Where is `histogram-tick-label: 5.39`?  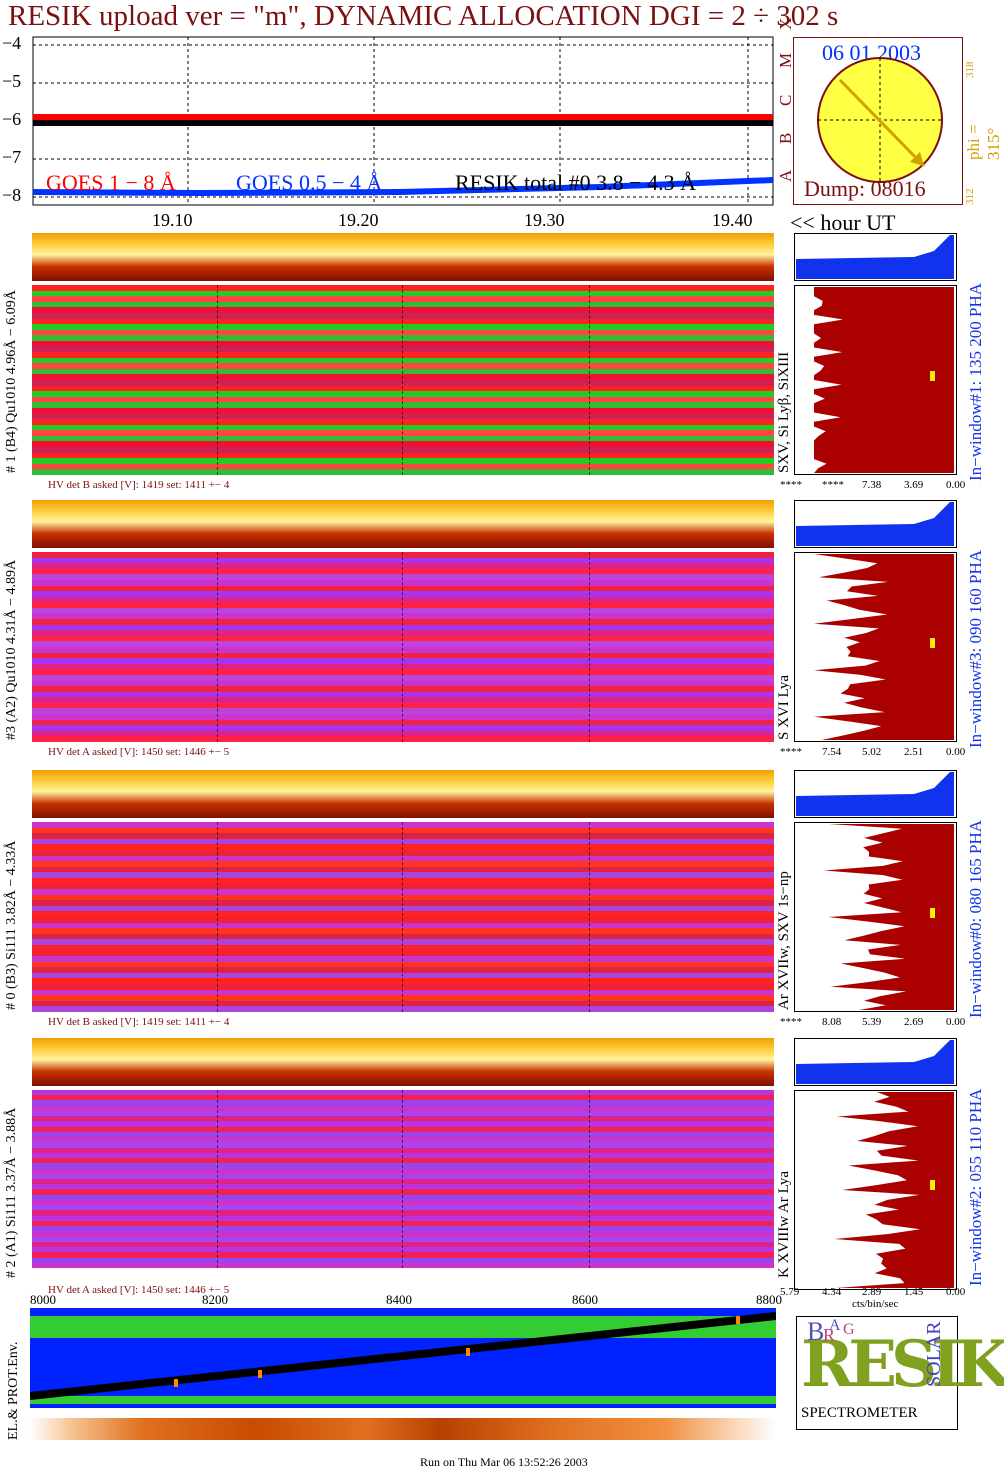
histogram-tick-label: 5.39 is located at coordinates (872, 1022).